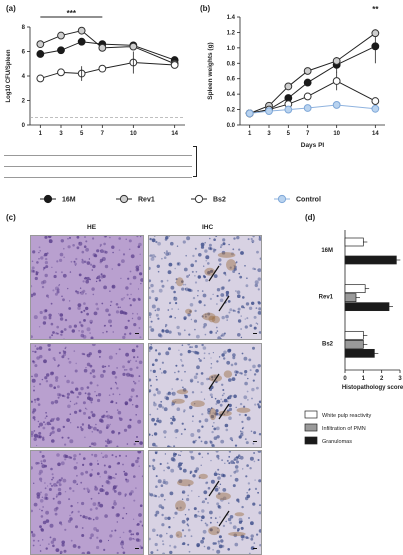 The height and width of the screenshot is (555, 403). What do you see at coordinates (382, 379) in the screenshot?
I see `x-tick-label: 2` at bounding box center [382, 379].